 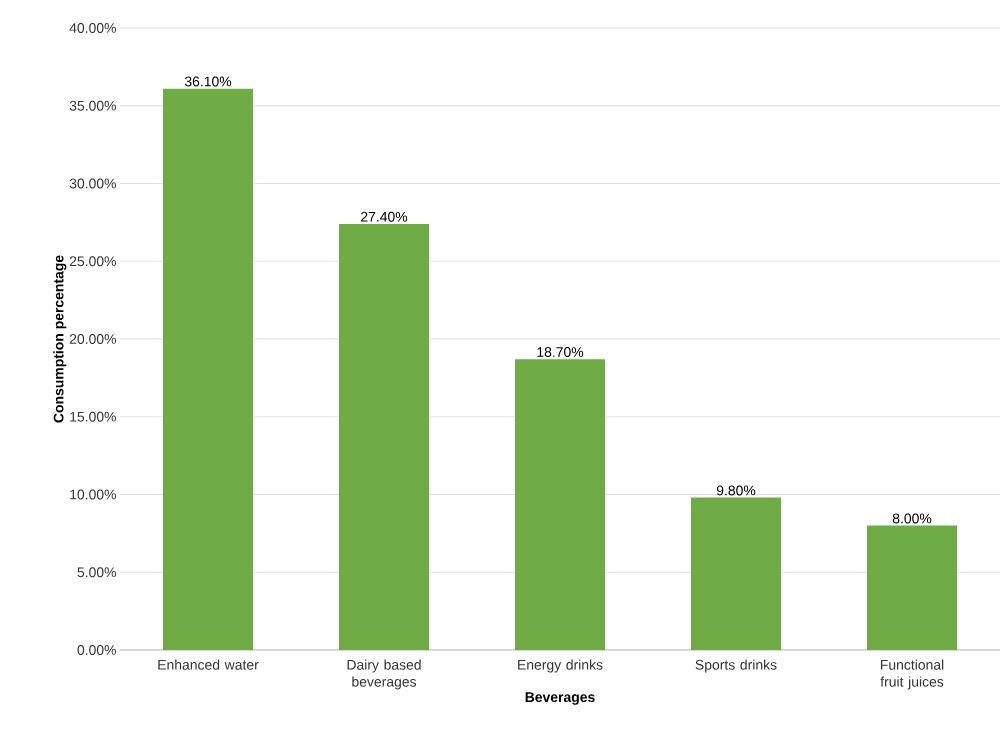 I want to click on y-tick-label: 20.00%, so click(x=92, y=339).